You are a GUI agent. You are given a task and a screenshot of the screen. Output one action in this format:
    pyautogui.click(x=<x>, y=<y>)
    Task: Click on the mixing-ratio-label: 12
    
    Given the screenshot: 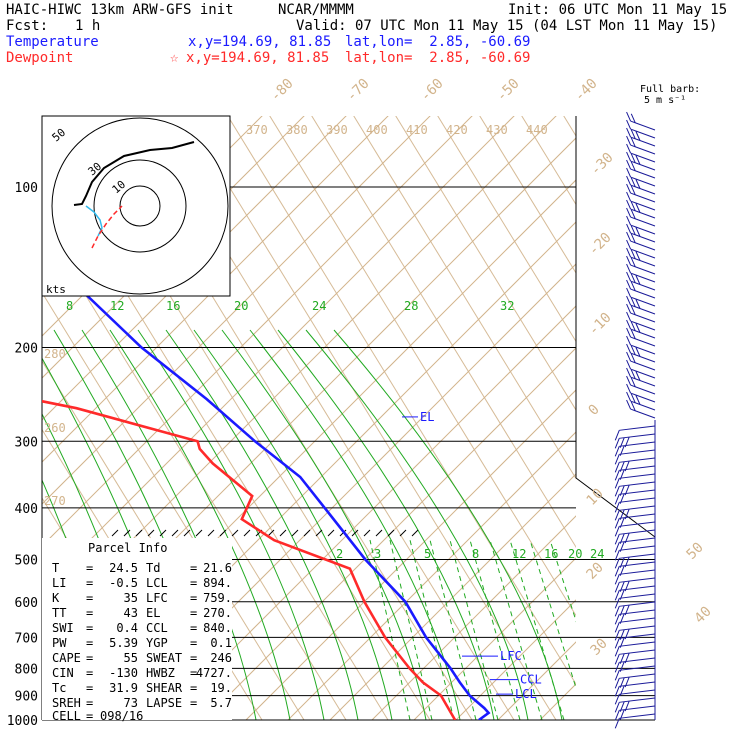 What is the action you would take?
    pyautogui.click(x=117, y=306)
    